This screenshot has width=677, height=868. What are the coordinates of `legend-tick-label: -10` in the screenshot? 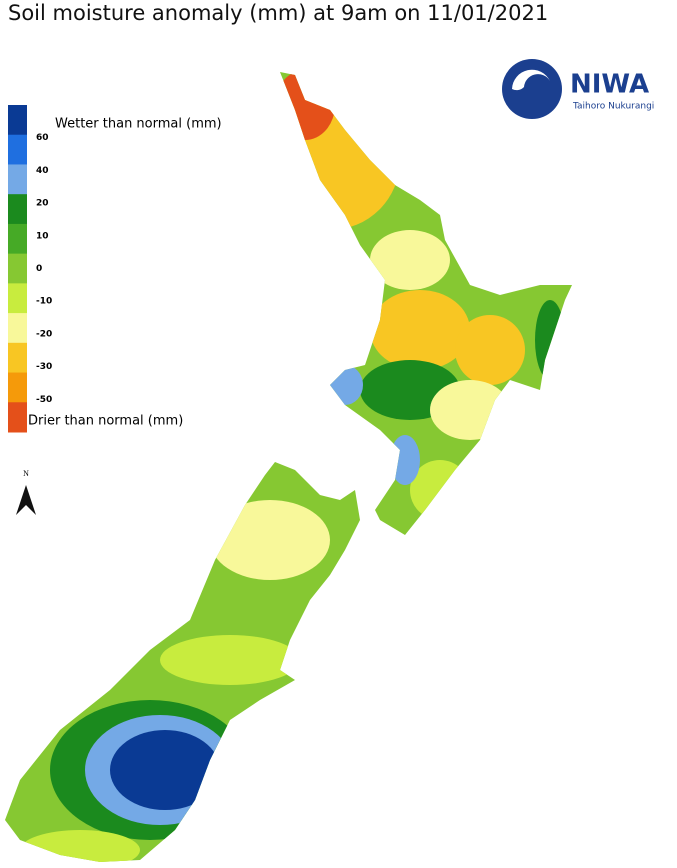 It's located at (44, 302).